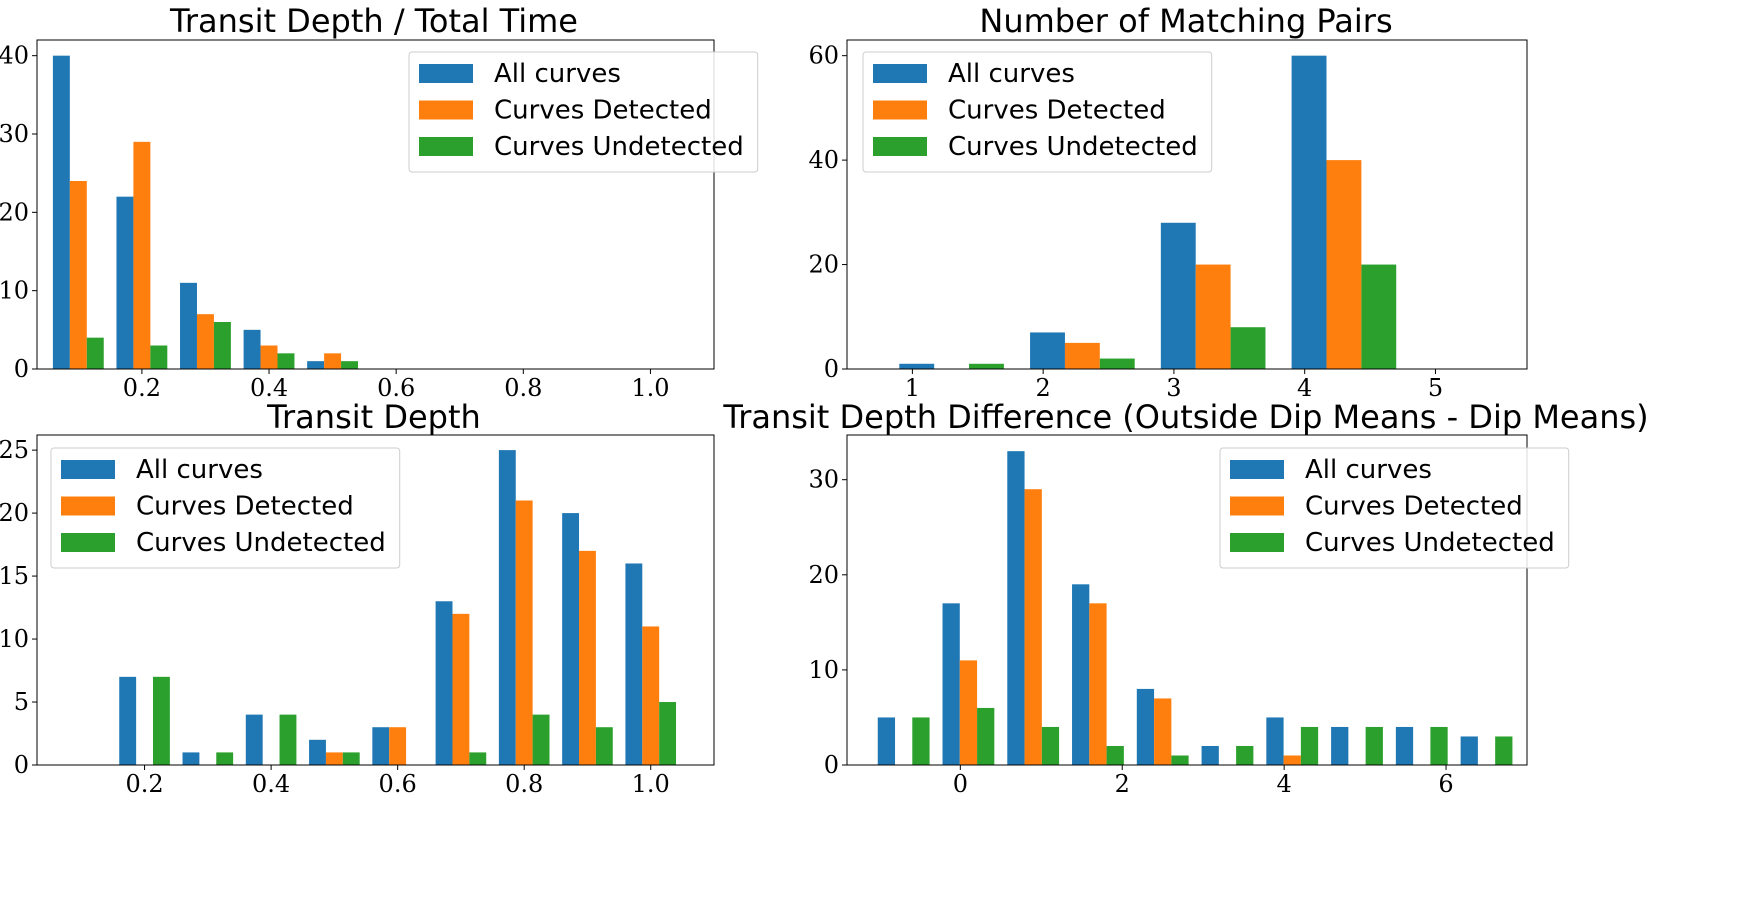 Image resolution: width=1763 pixels, height=899 pixels. What do you see at coordinates (14, 450) in the screenshot?
I see `y-tick-label: 25` at bounding box center [14, 450].